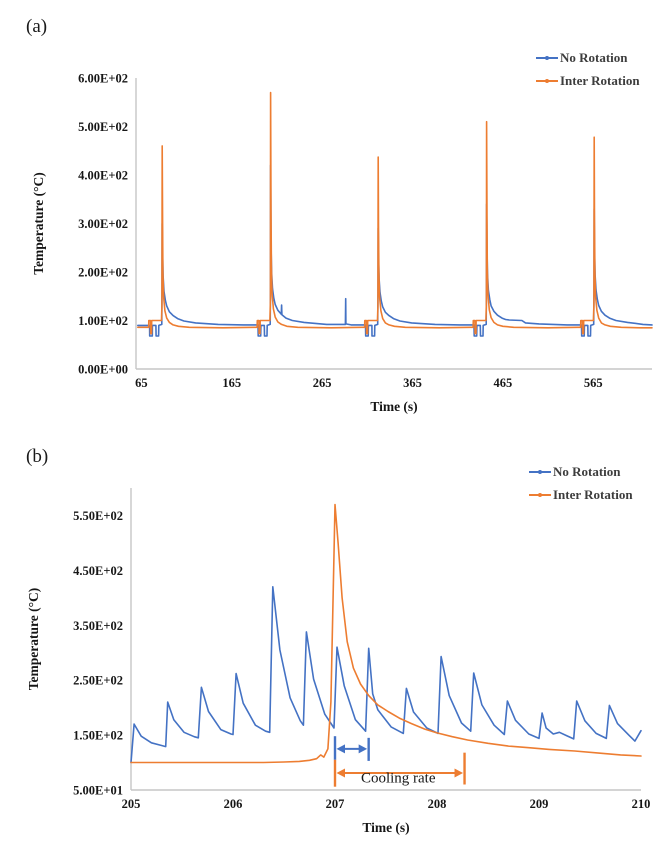  What do you see at coordinates (412, 383) in the screenshot?
I see `x-tick-label: 365` at bounding box center [412, 383].